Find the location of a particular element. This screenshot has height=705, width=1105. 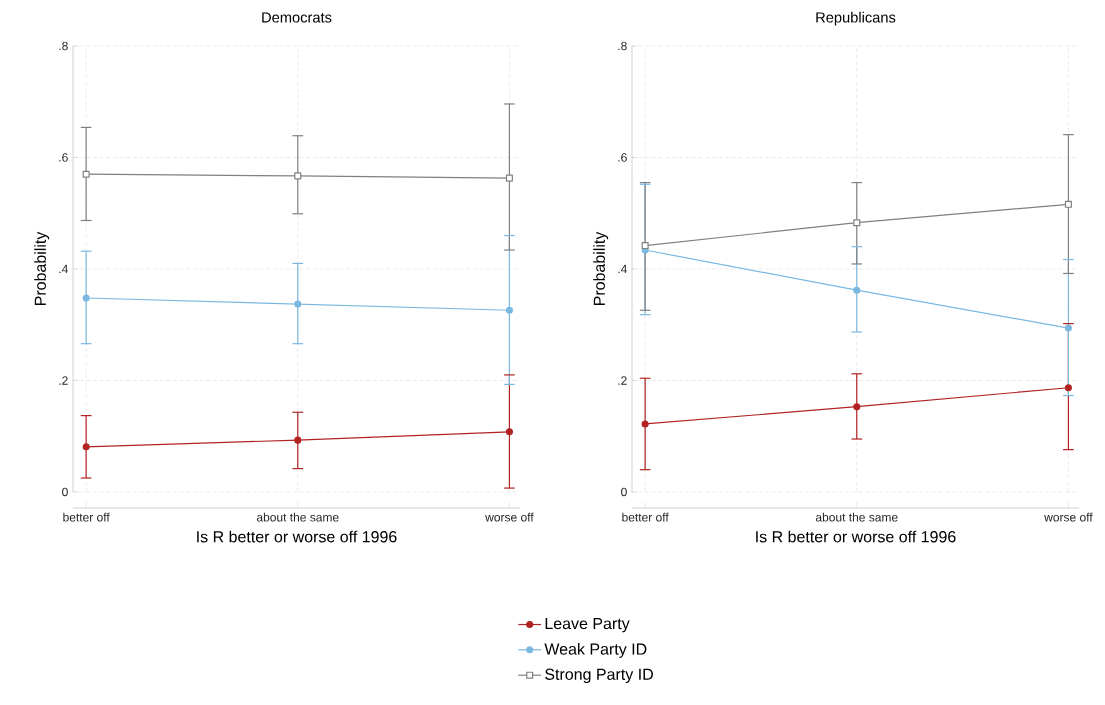

legend-label: Weak Party ID is located at coordinates (595, 650).